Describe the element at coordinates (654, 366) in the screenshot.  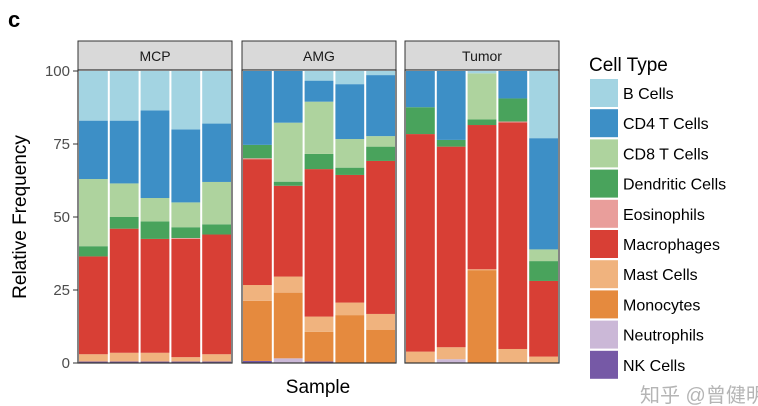
I see `legend-label: NK Cells` at that location.